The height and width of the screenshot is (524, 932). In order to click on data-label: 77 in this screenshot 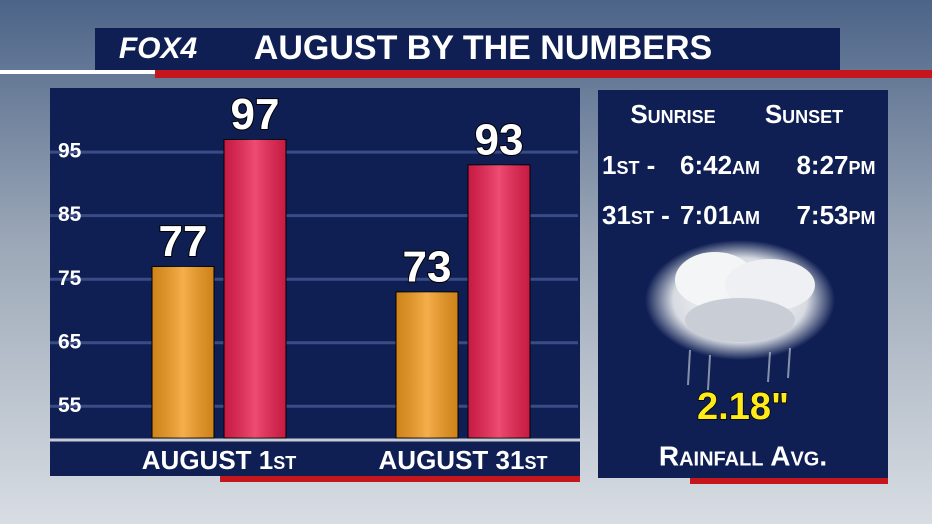, I will do `click(183, 241)`.